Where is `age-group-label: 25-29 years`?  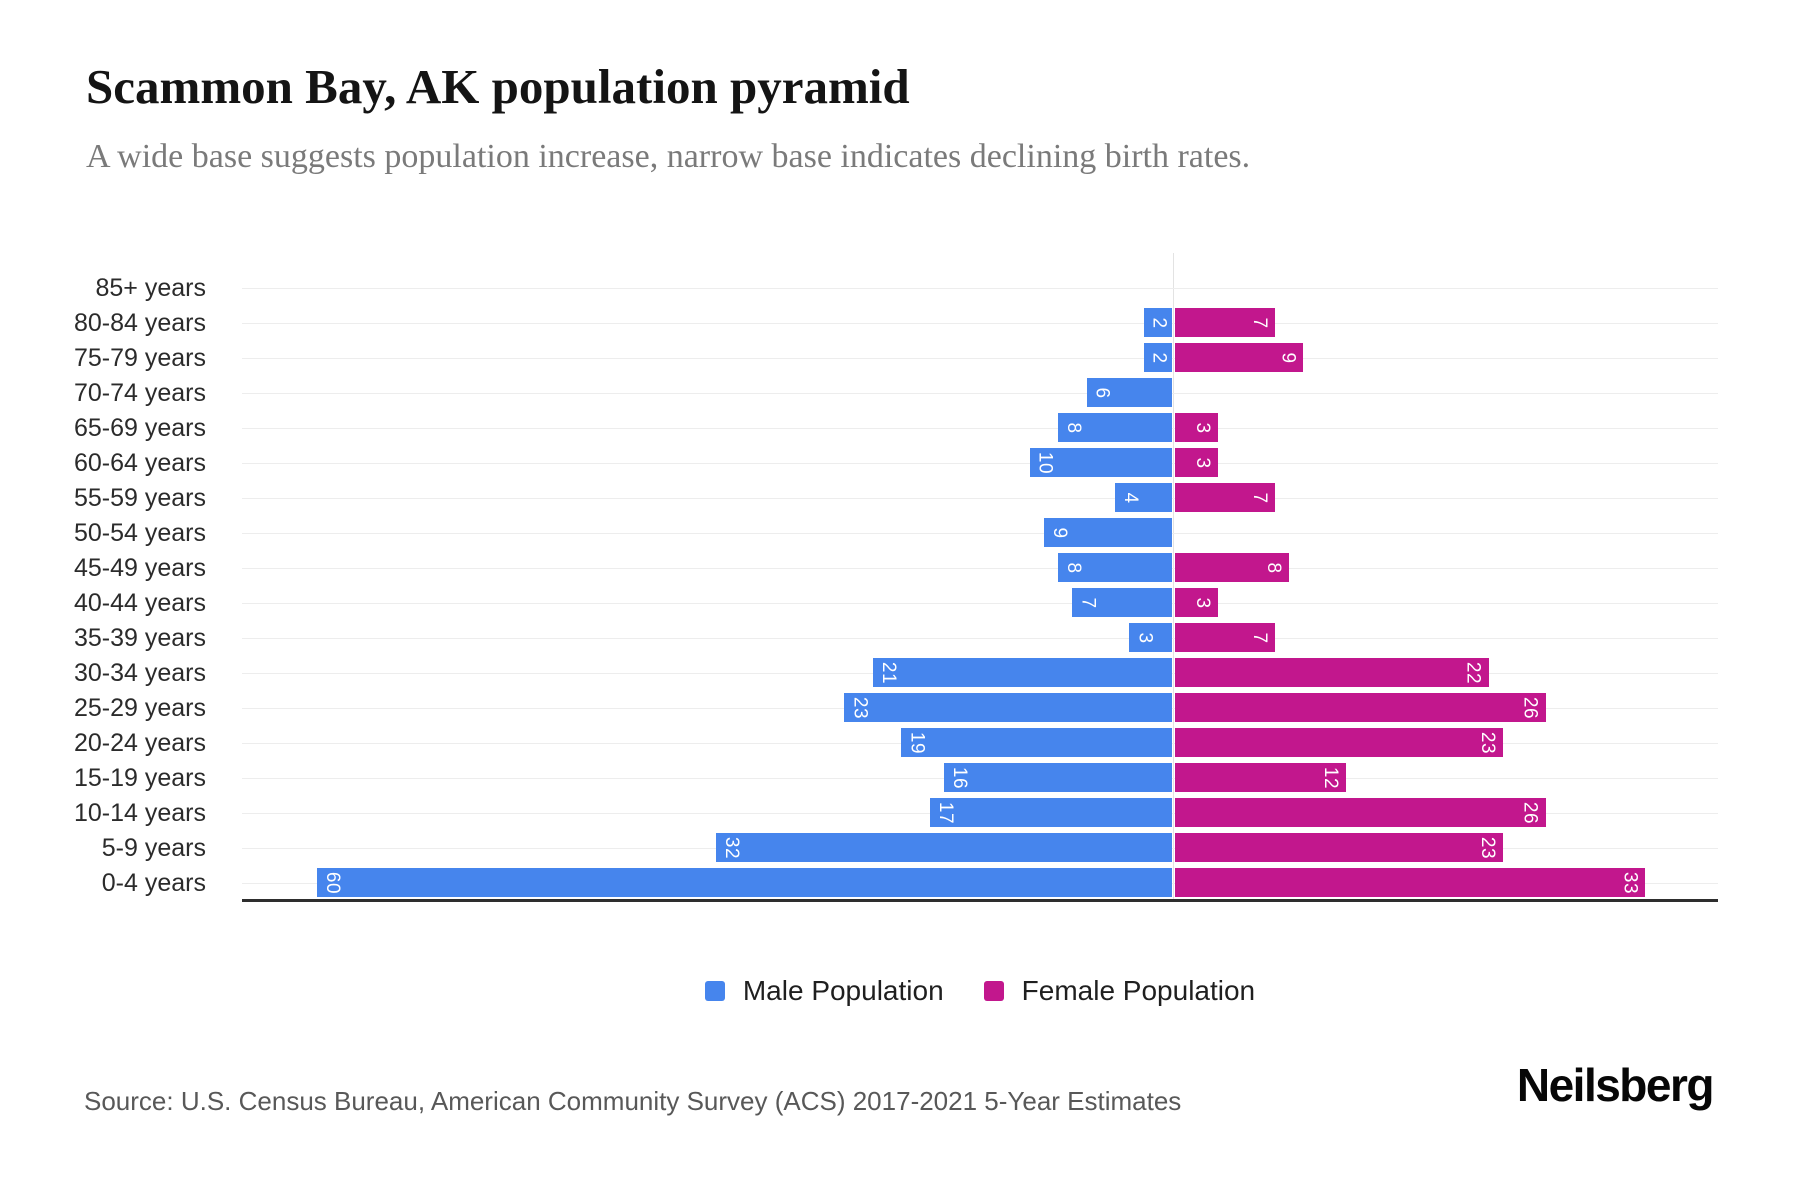 age-group-label: 25-29 years is located at coordinates (139, 707).